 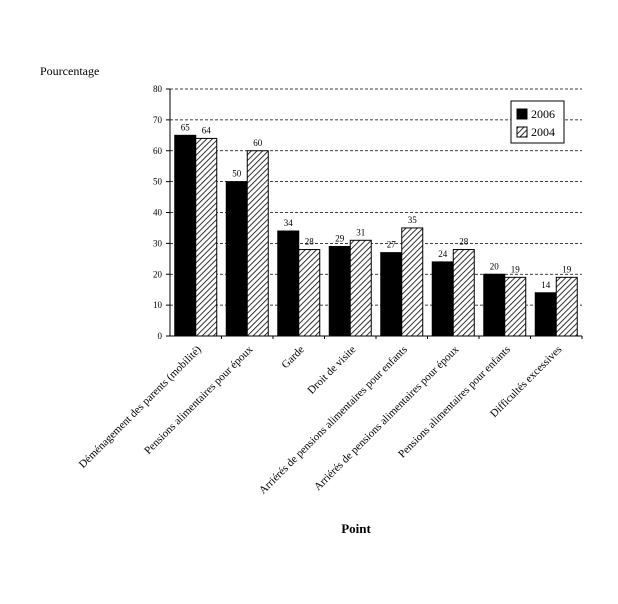 What do you see at coordinates (158, 151) in the screenshot?
I see `y-tick-label: 60` at bounding box center [158, 151].